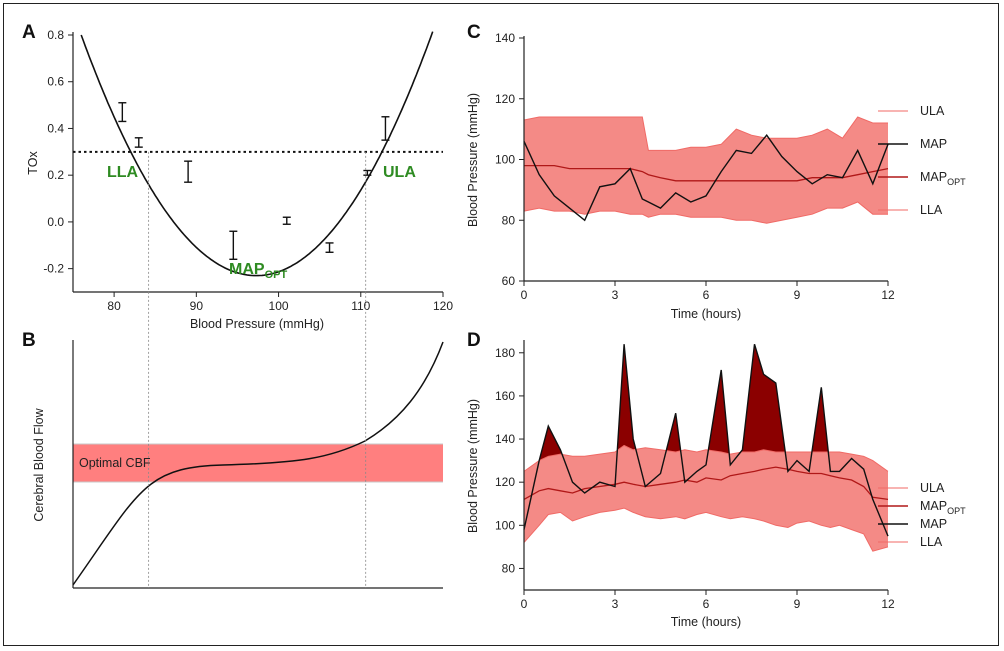  I want to click on panel-c-x-tick-label: 0, so click(524, 295).